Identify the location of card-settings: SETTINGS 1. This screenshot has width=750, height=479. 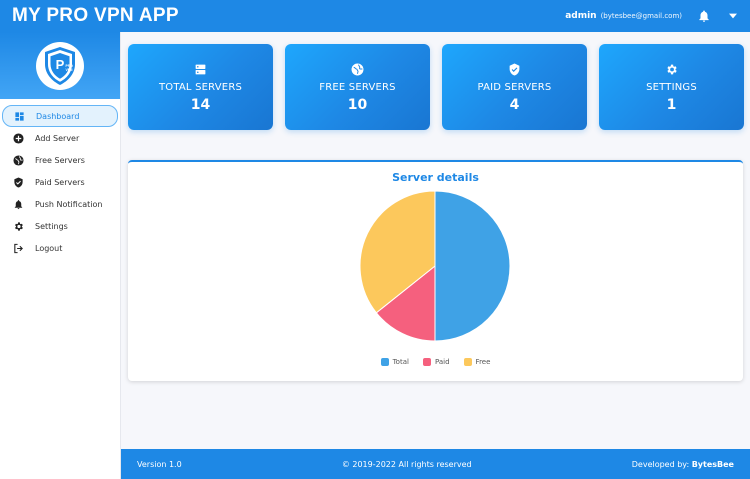
(671, 87).